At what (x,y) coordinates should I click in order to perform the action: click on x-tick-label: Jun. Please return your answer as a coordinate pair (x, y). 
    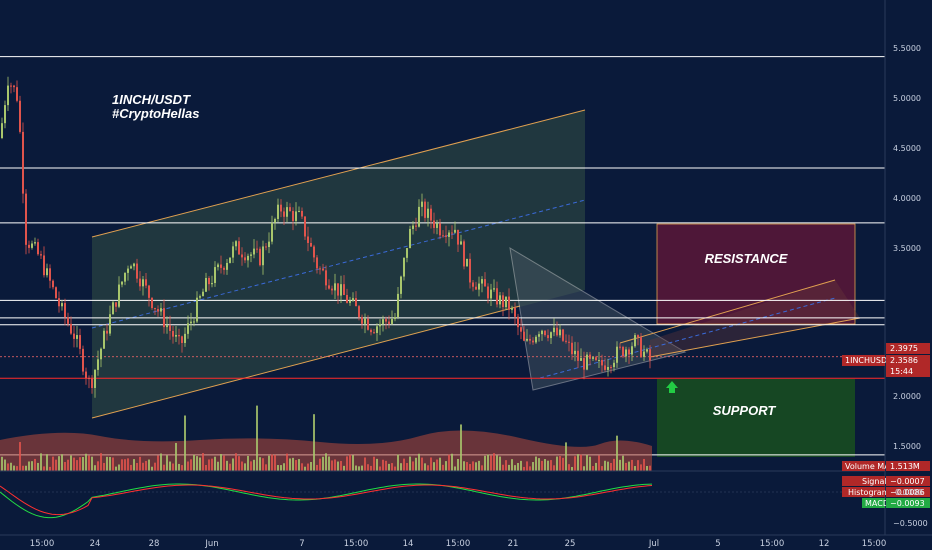
    Looking at the image, I should click on (211, 544).